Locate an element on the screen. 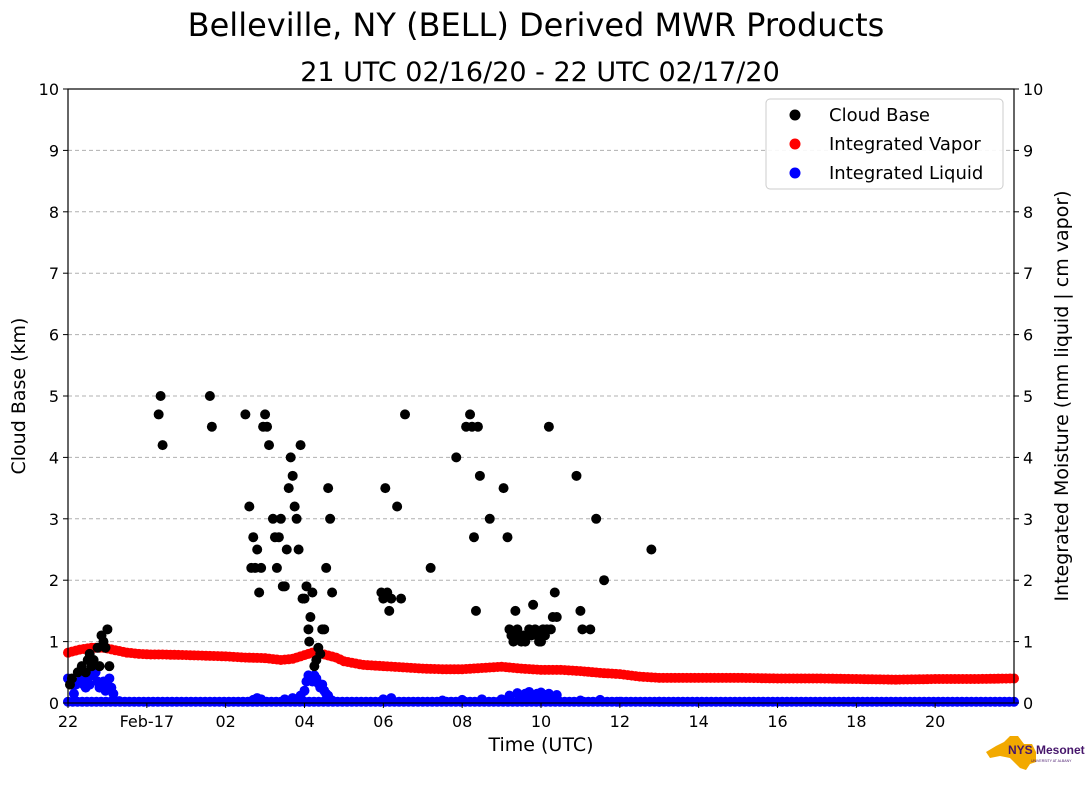 The height and width of the screenshot is (804, 1089). legend-marker-cloud-base is located at coordinates (795, 115).